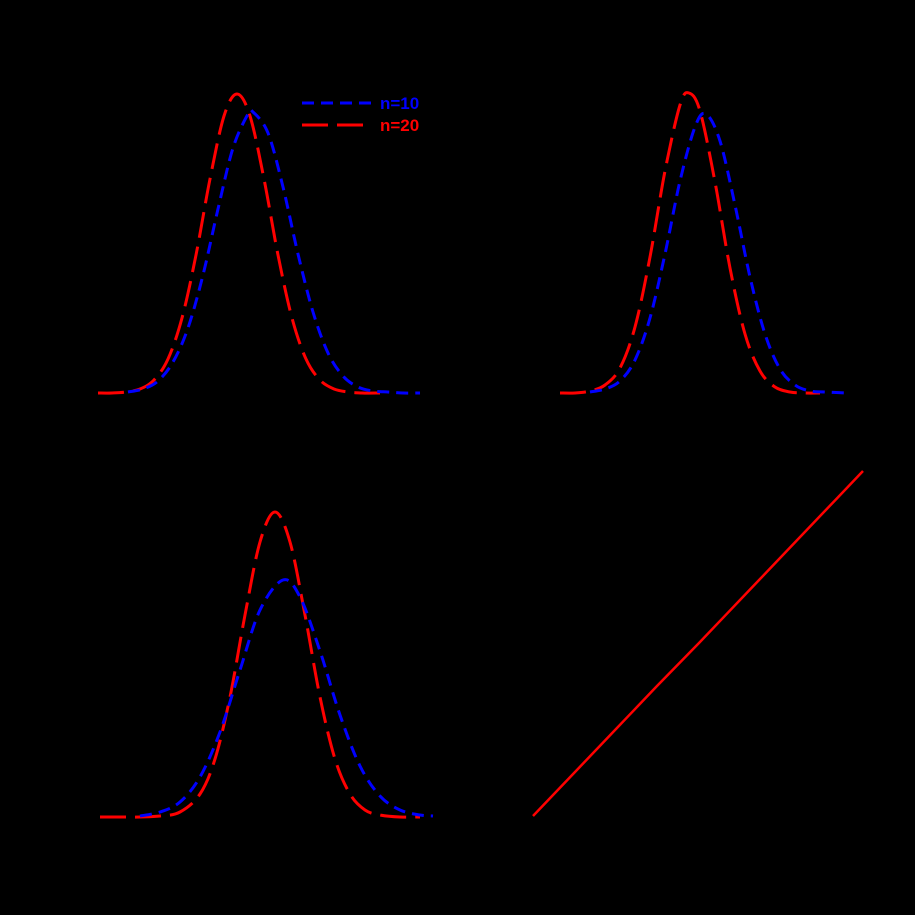 This screenshot has width=915, height=915. What do you see at coordinates (399, 103) in the screenshot?
I see `legend-label-n10: n=10` at bounding box center [399, 103].